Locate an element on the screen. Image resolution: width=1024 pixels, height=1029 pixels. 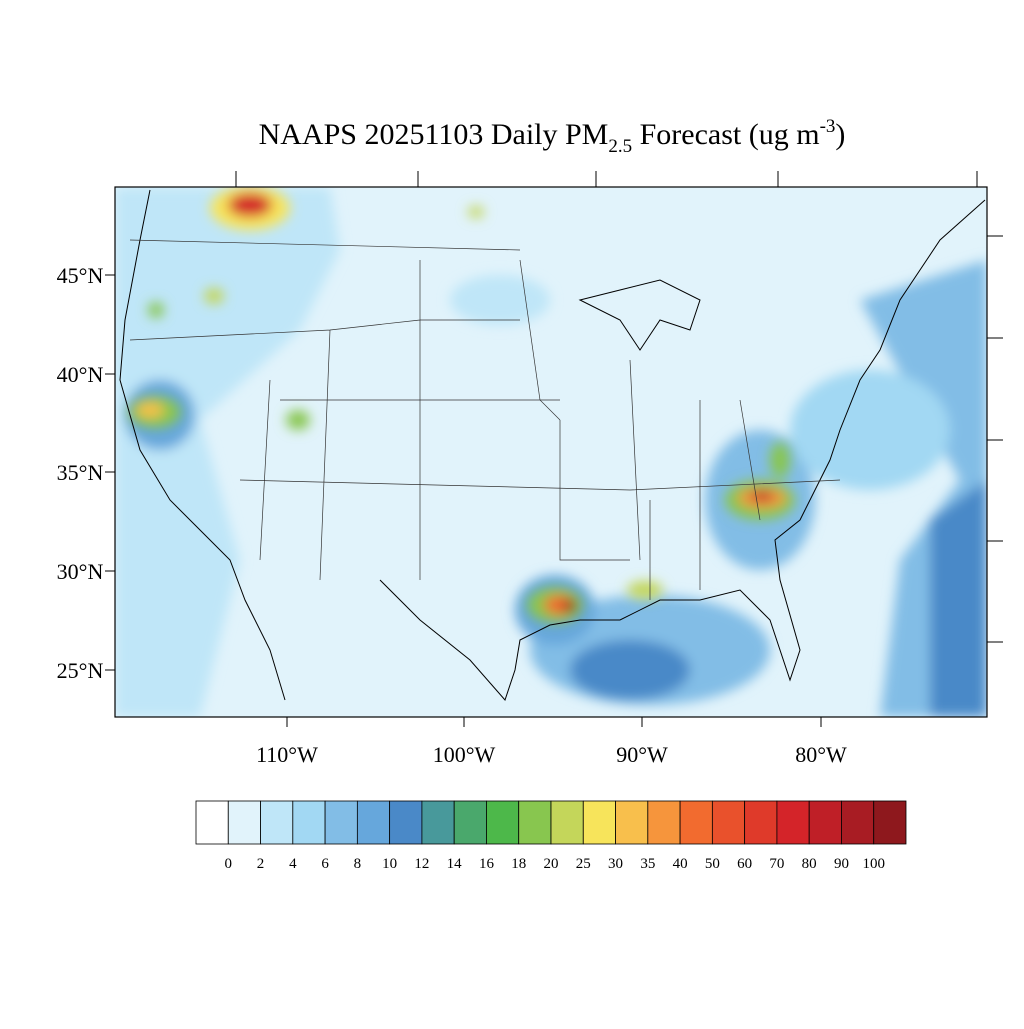
lon-label: 110°W is located at coordinates (287, 754).